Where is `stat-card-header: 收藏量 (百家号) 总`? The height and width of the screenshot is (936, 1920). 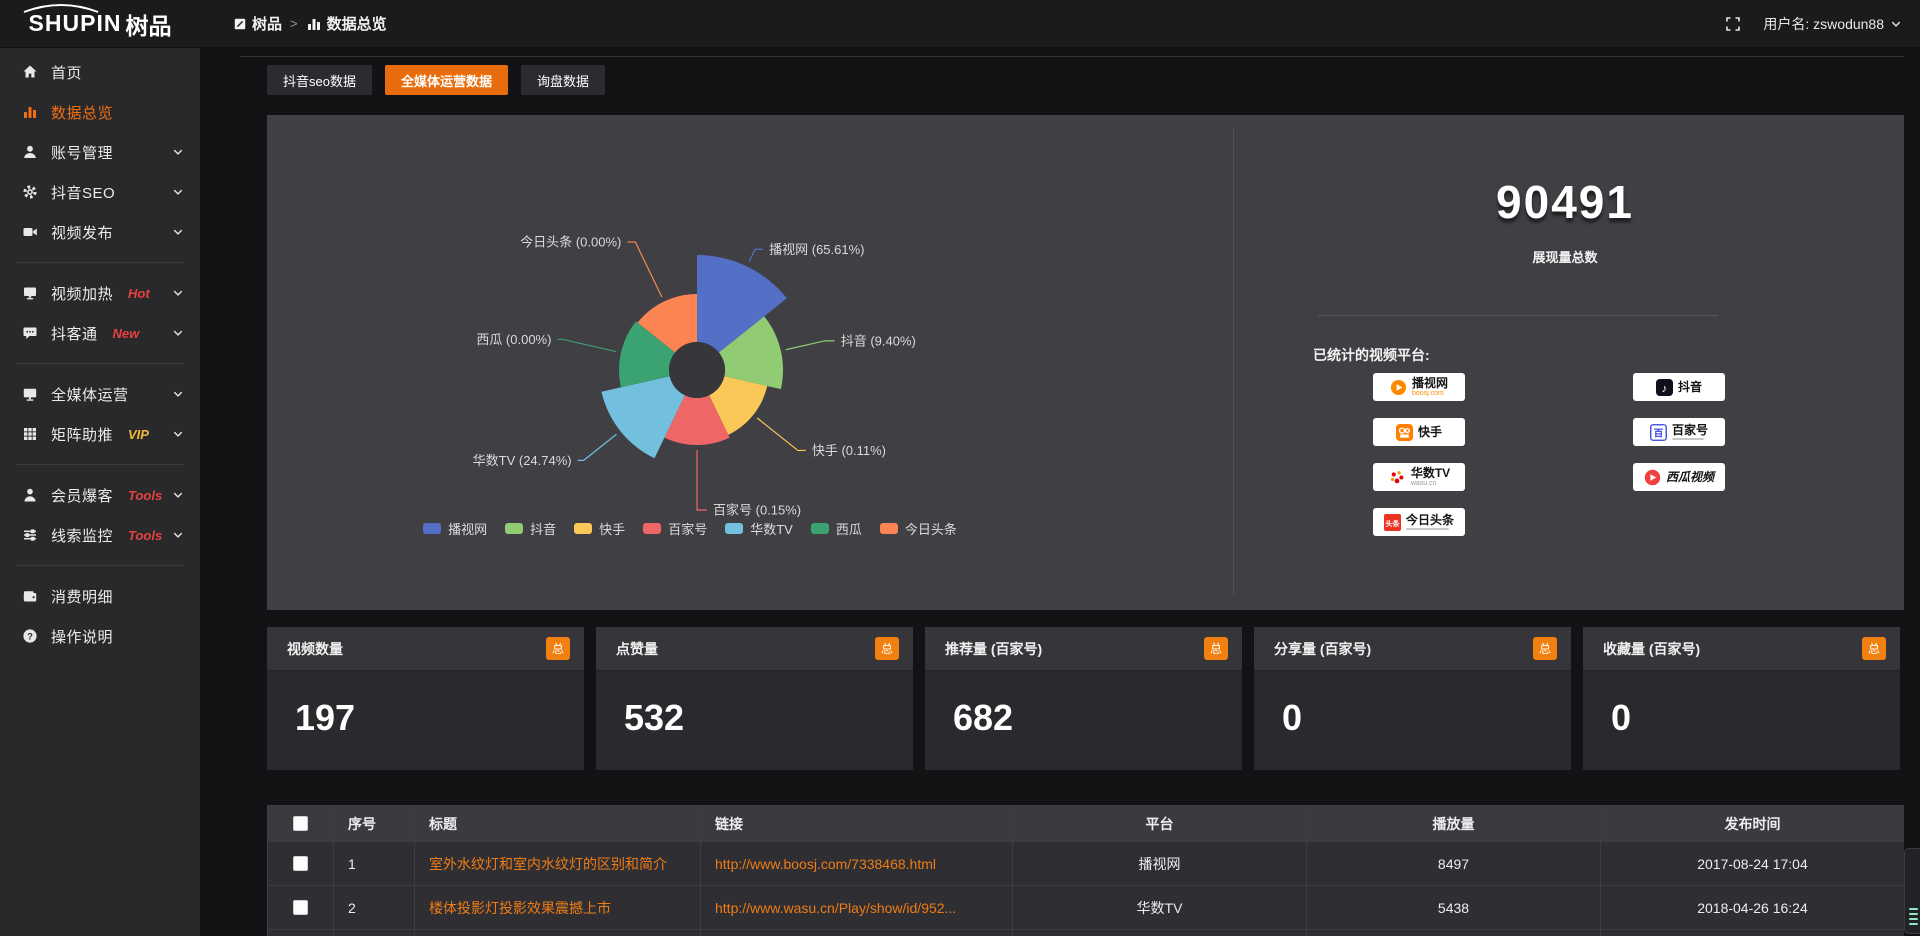 stat-card-header: 收藏量 (百家号) 总 is located at coordinates (1741, 649).